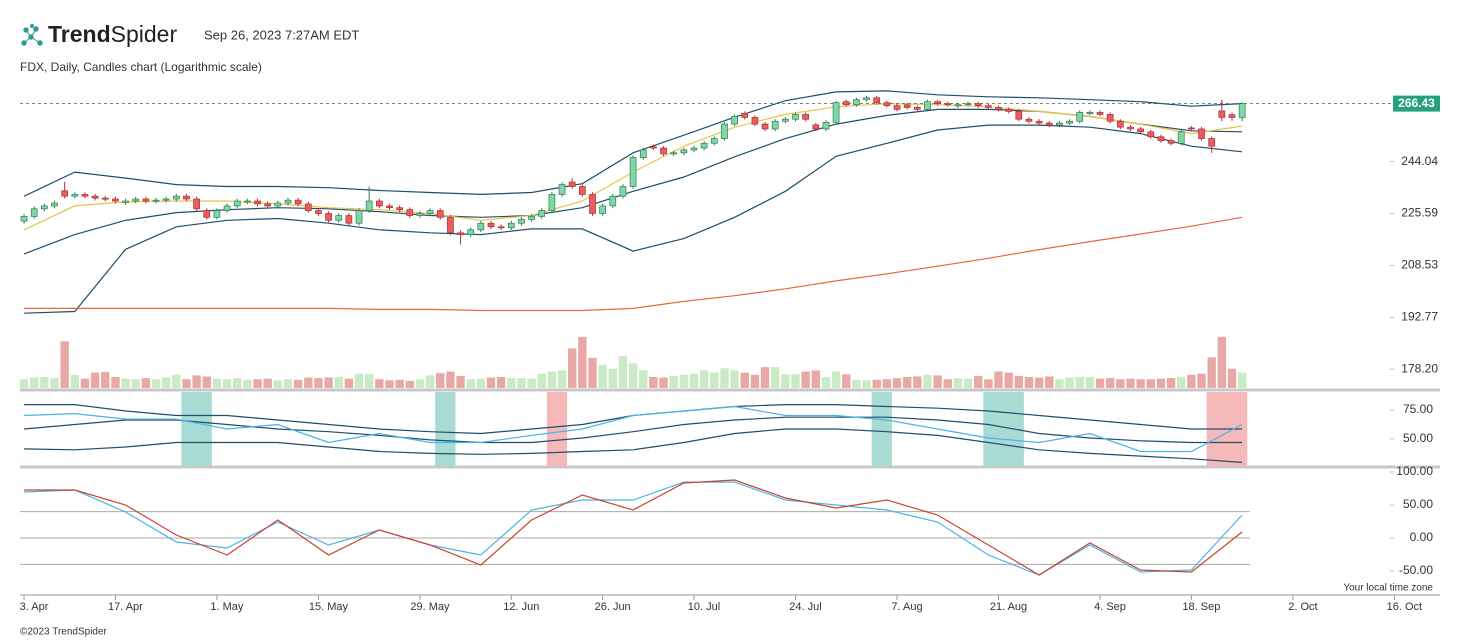 The width and height of the screenshot is (1464, 641). Describe the element at coordinates (704, 607) in the screenshot. I see `x-tick-label: 10. Jul` at that location.